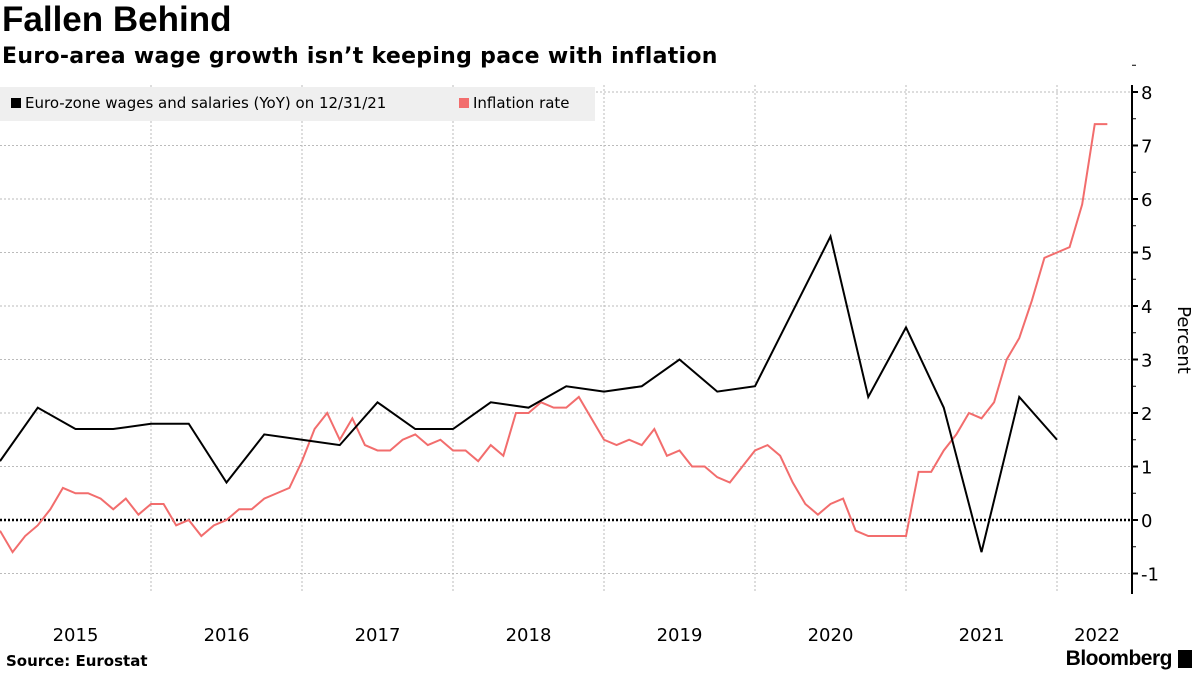 This screenshot has height=675, width=1200. Describe the element at coordinates (464, 103) in the screenshot. I see `legend-swatch-inflation` at that location.